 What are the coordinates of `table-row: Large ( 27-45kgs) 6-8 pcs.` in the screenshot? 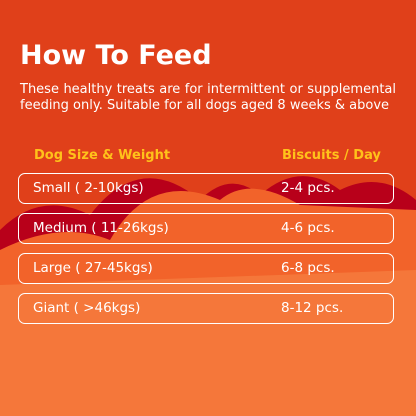 It's located at (206, 268).